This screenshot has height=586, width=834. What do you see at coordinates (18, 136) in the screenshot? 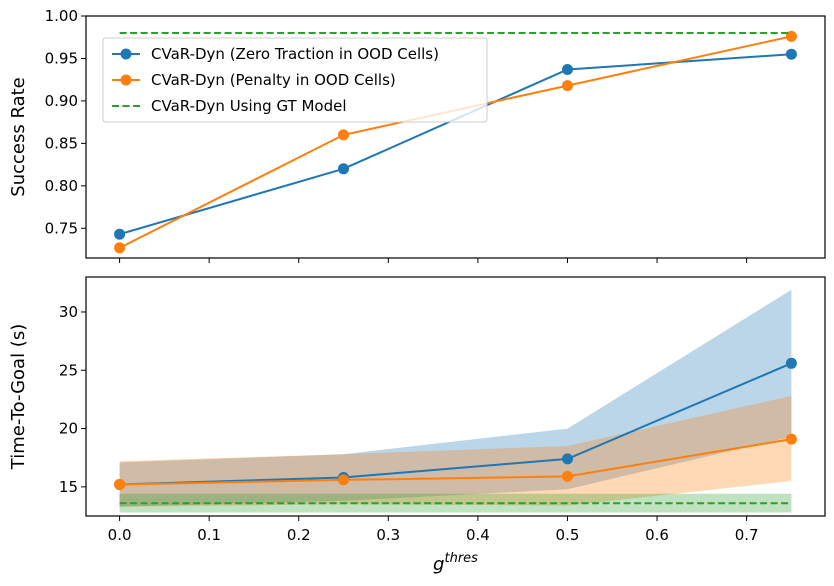
I see `success-rate-y-axis-label: Success Rate` at bounding box center [18, 136].